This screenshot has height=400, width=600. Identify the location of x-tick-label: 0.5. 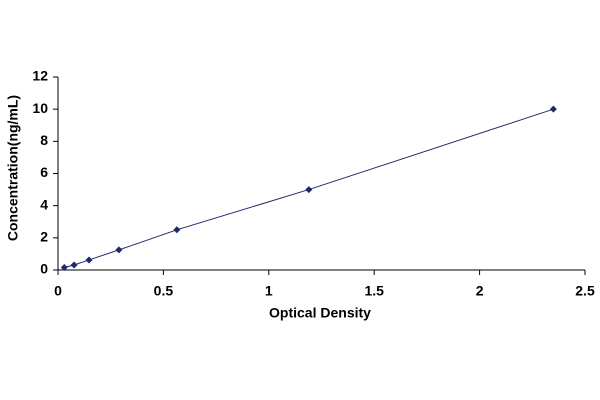
(164, 291).